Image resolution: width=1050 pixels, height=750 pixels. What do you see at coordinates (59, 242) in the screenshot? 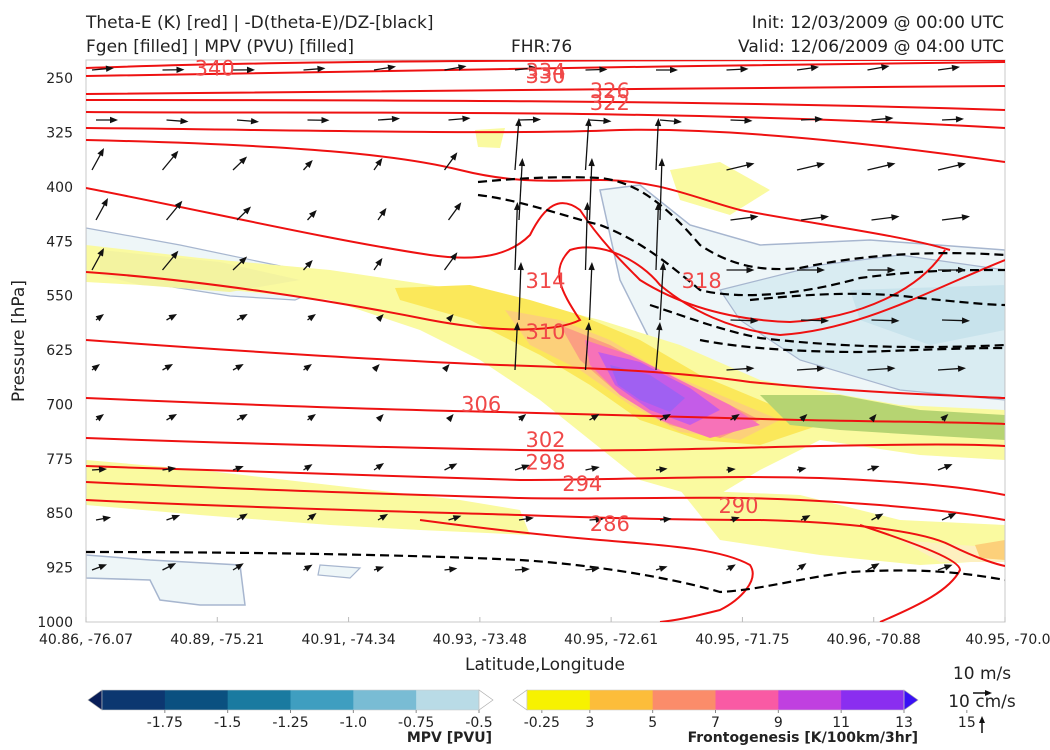
I see `y-tick-label: 475` at bounding box center [59, 242].